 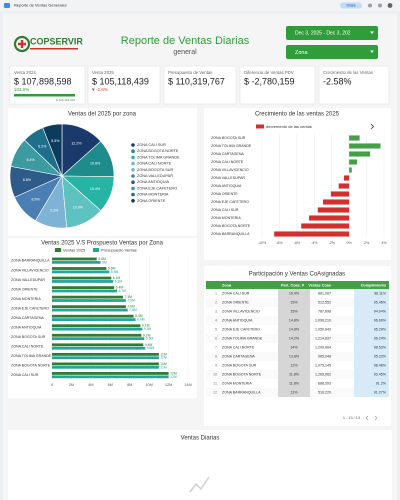 What do you see at coordinates (297, 115) in the screenshot?
I see `chart-title: Crecimiento de las ventas 2025` at bounding box center [297, 115].